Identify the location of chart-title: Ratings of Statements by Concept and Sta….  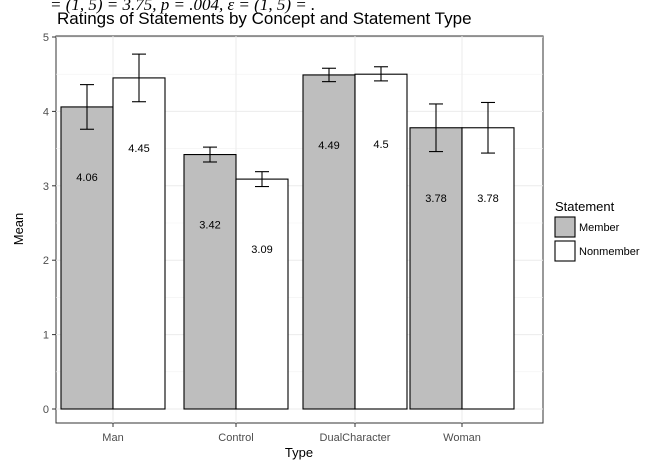
(264, 18).